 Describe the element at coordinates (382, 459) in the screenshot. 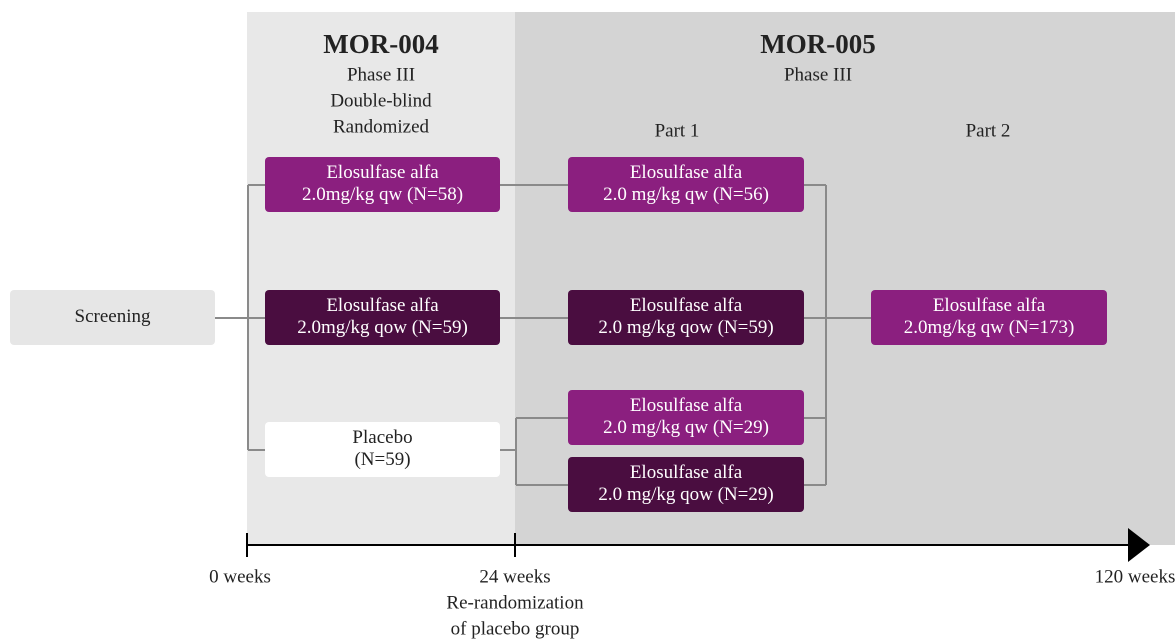

I see `node-label: (N=59)` at that location.